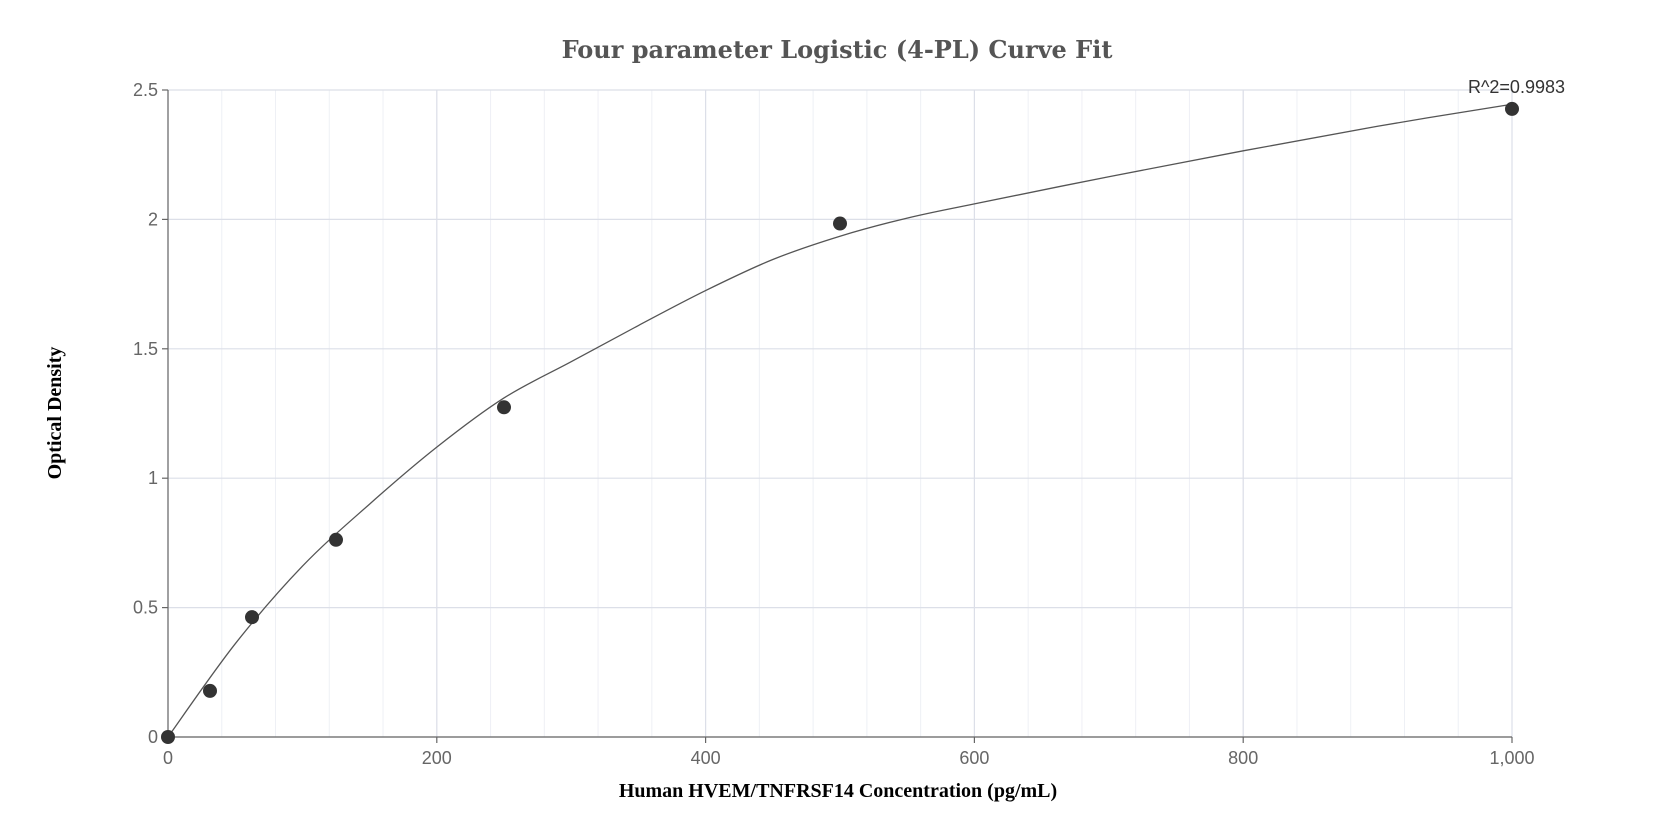  I want to click on x-tick-label: 0, so click(168, 758).